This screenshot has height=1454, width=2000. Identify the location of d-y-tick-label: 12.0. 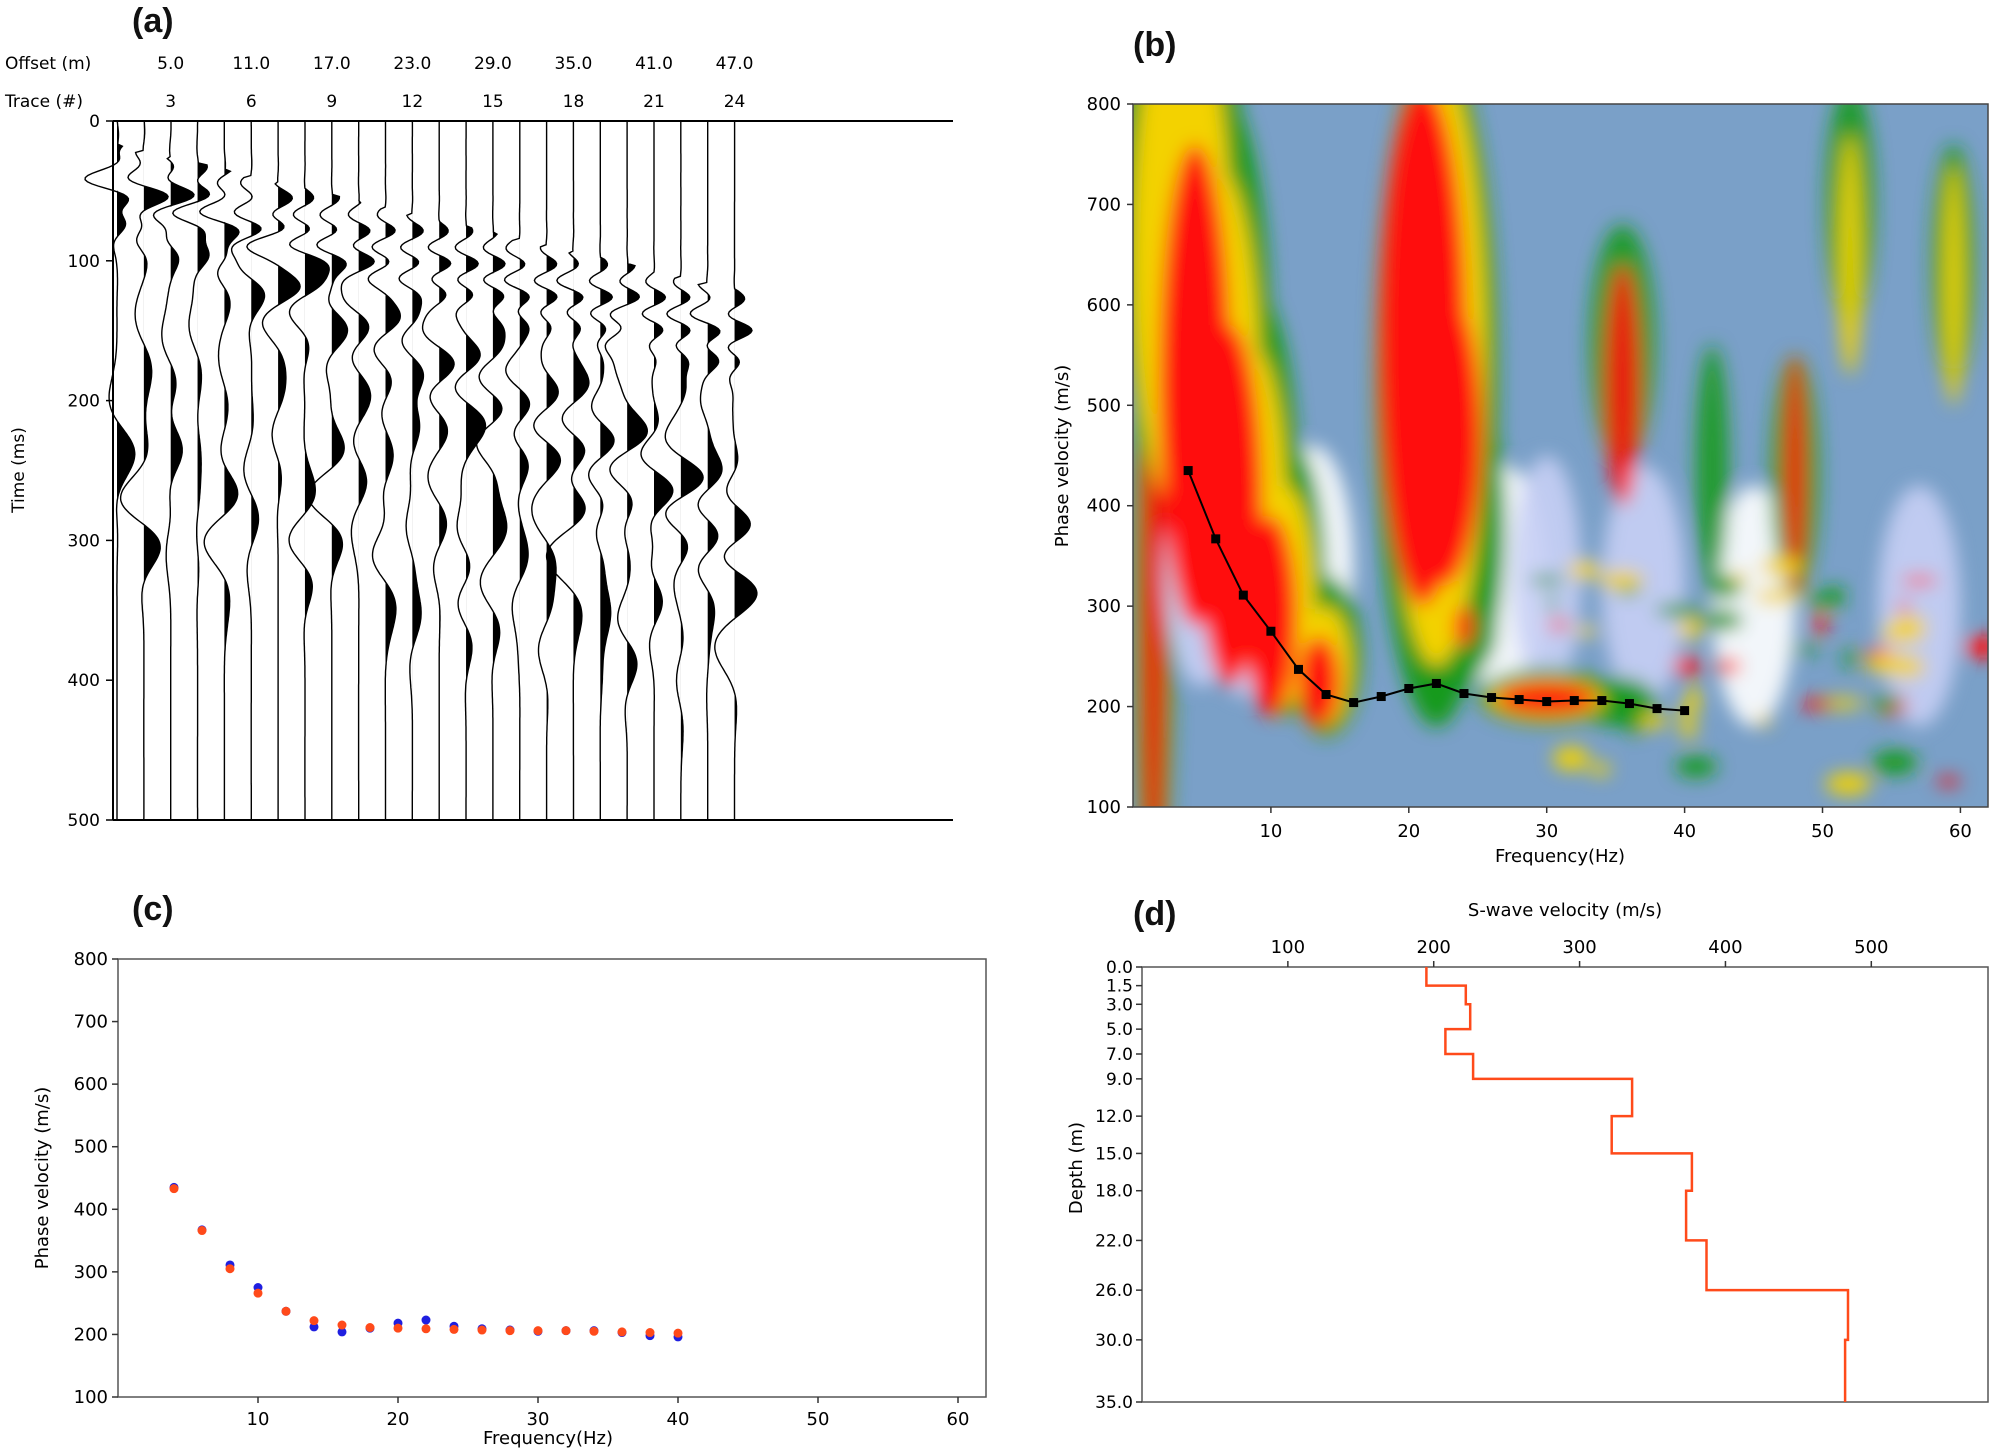
(1114, 1117).